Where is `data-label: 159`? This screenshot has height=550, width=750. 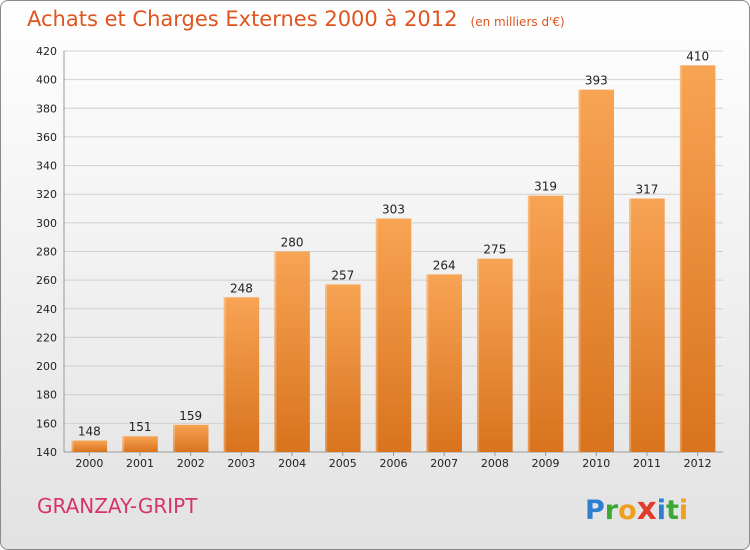 data-label: 159 is located at coordinates (190, 416).